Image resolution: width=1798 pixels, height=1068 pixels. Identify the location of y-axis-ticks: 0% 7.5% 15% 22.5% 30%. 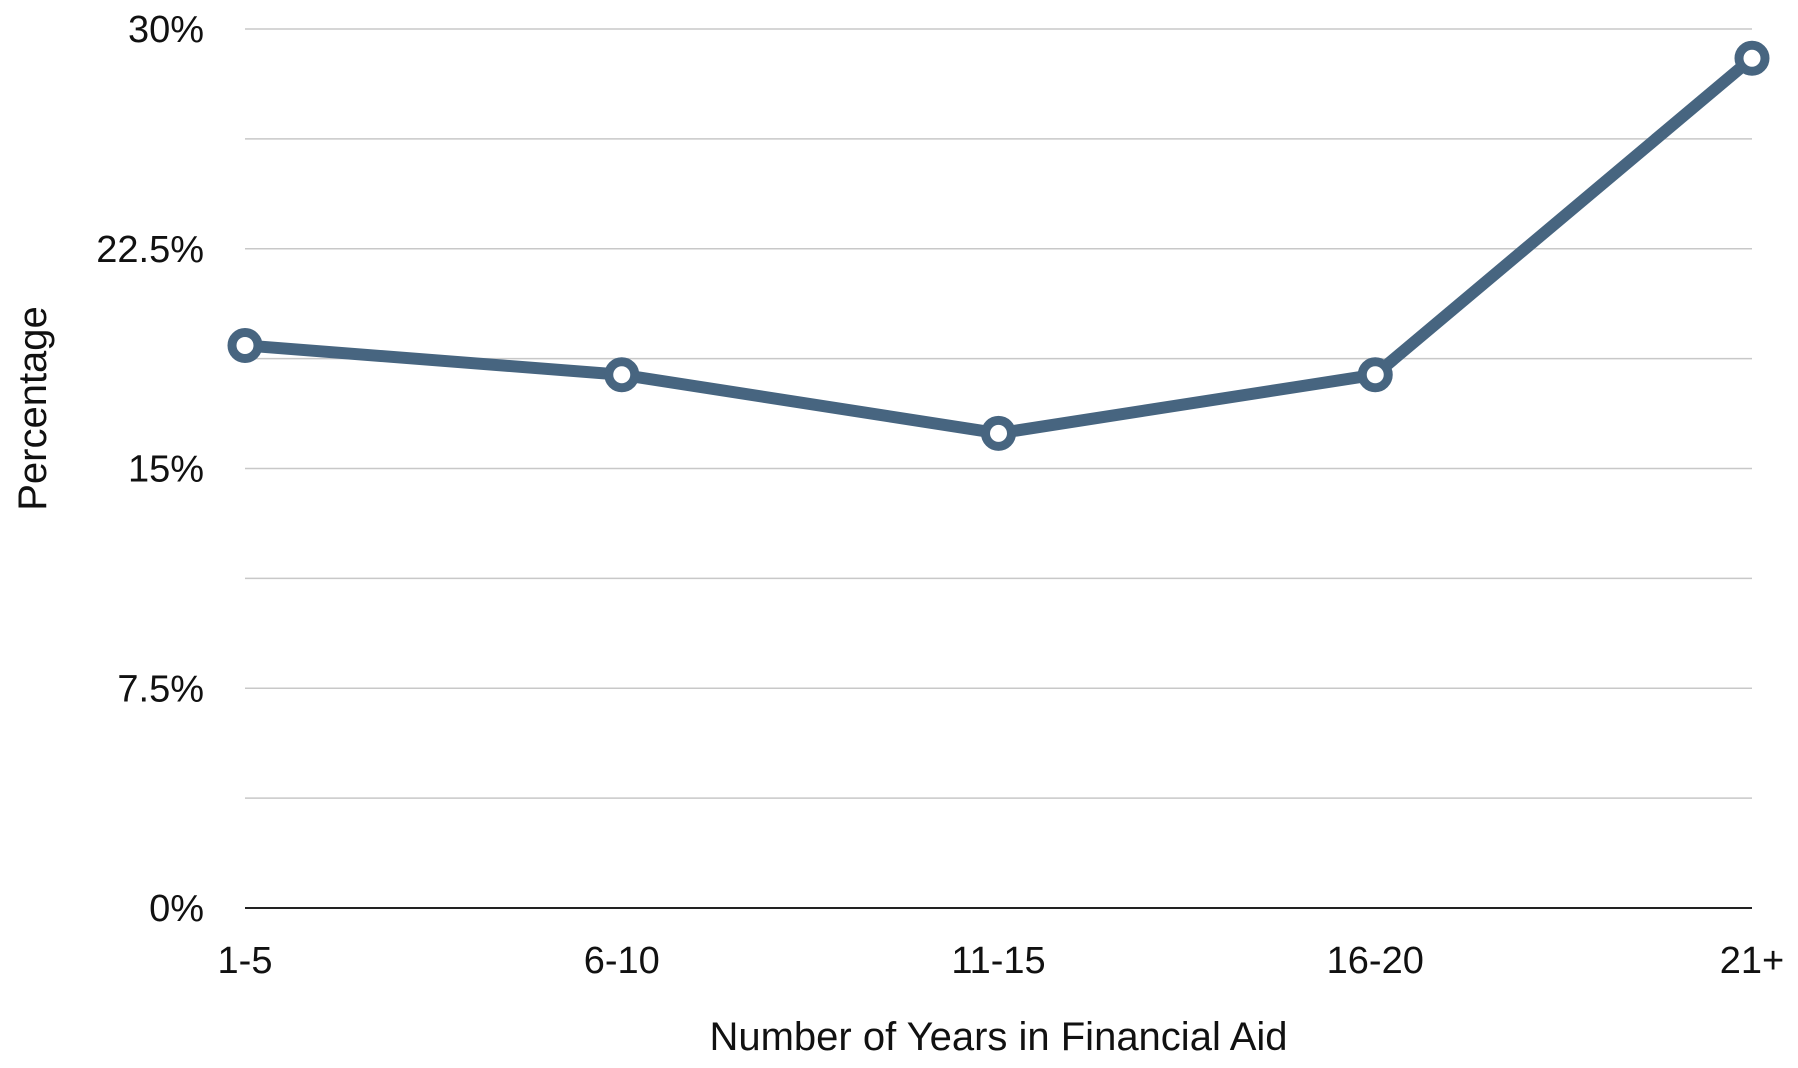
(150, 469).